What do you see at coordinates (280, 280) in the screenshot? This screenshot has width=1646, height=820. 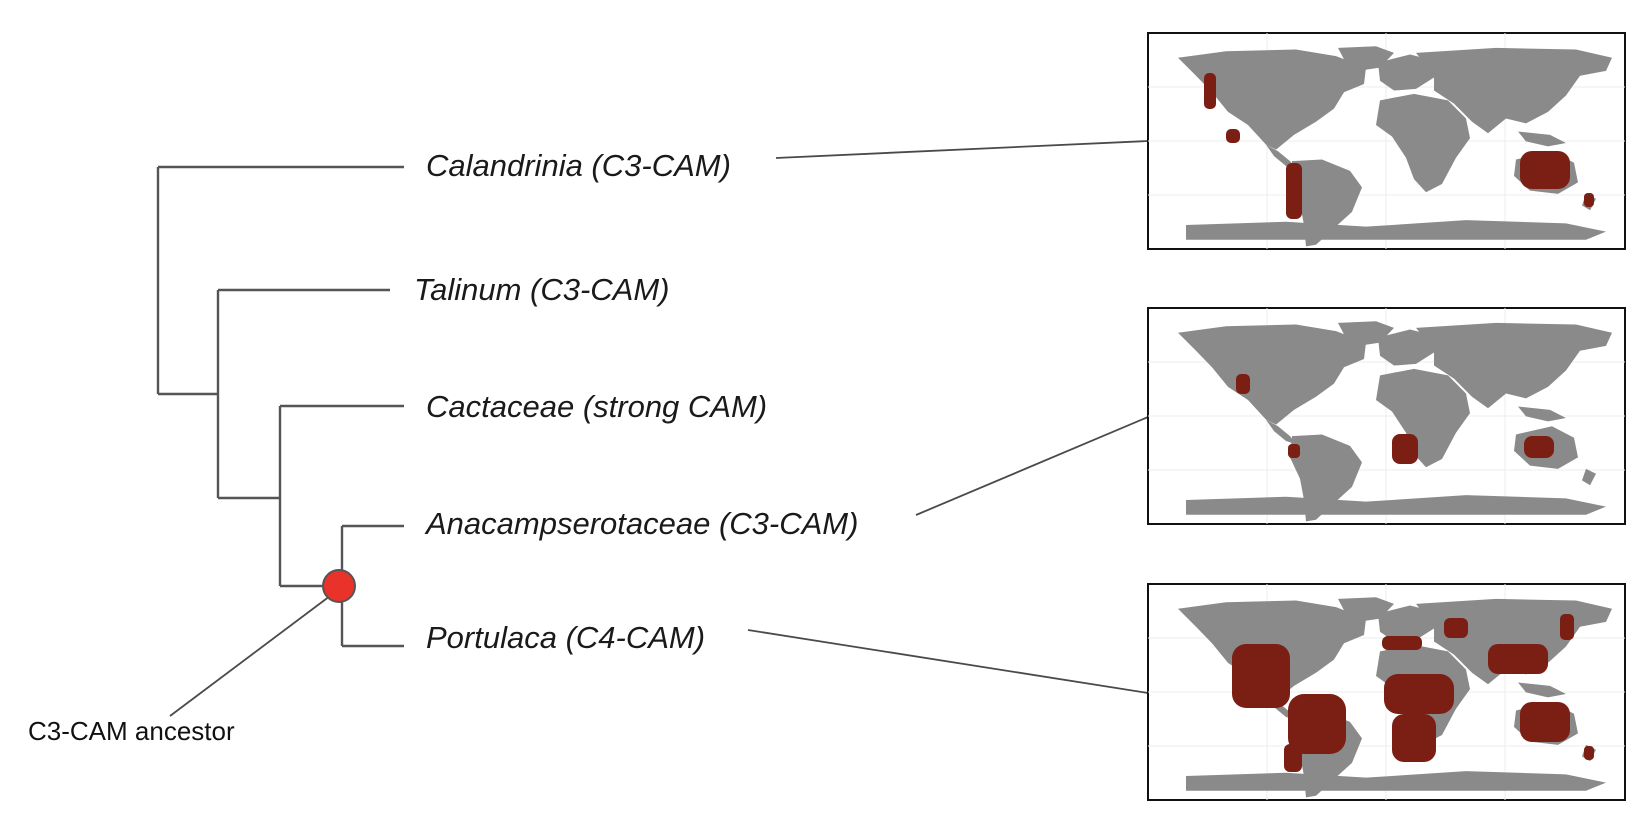 I see `root-branch` at bounding box center [280, 280].